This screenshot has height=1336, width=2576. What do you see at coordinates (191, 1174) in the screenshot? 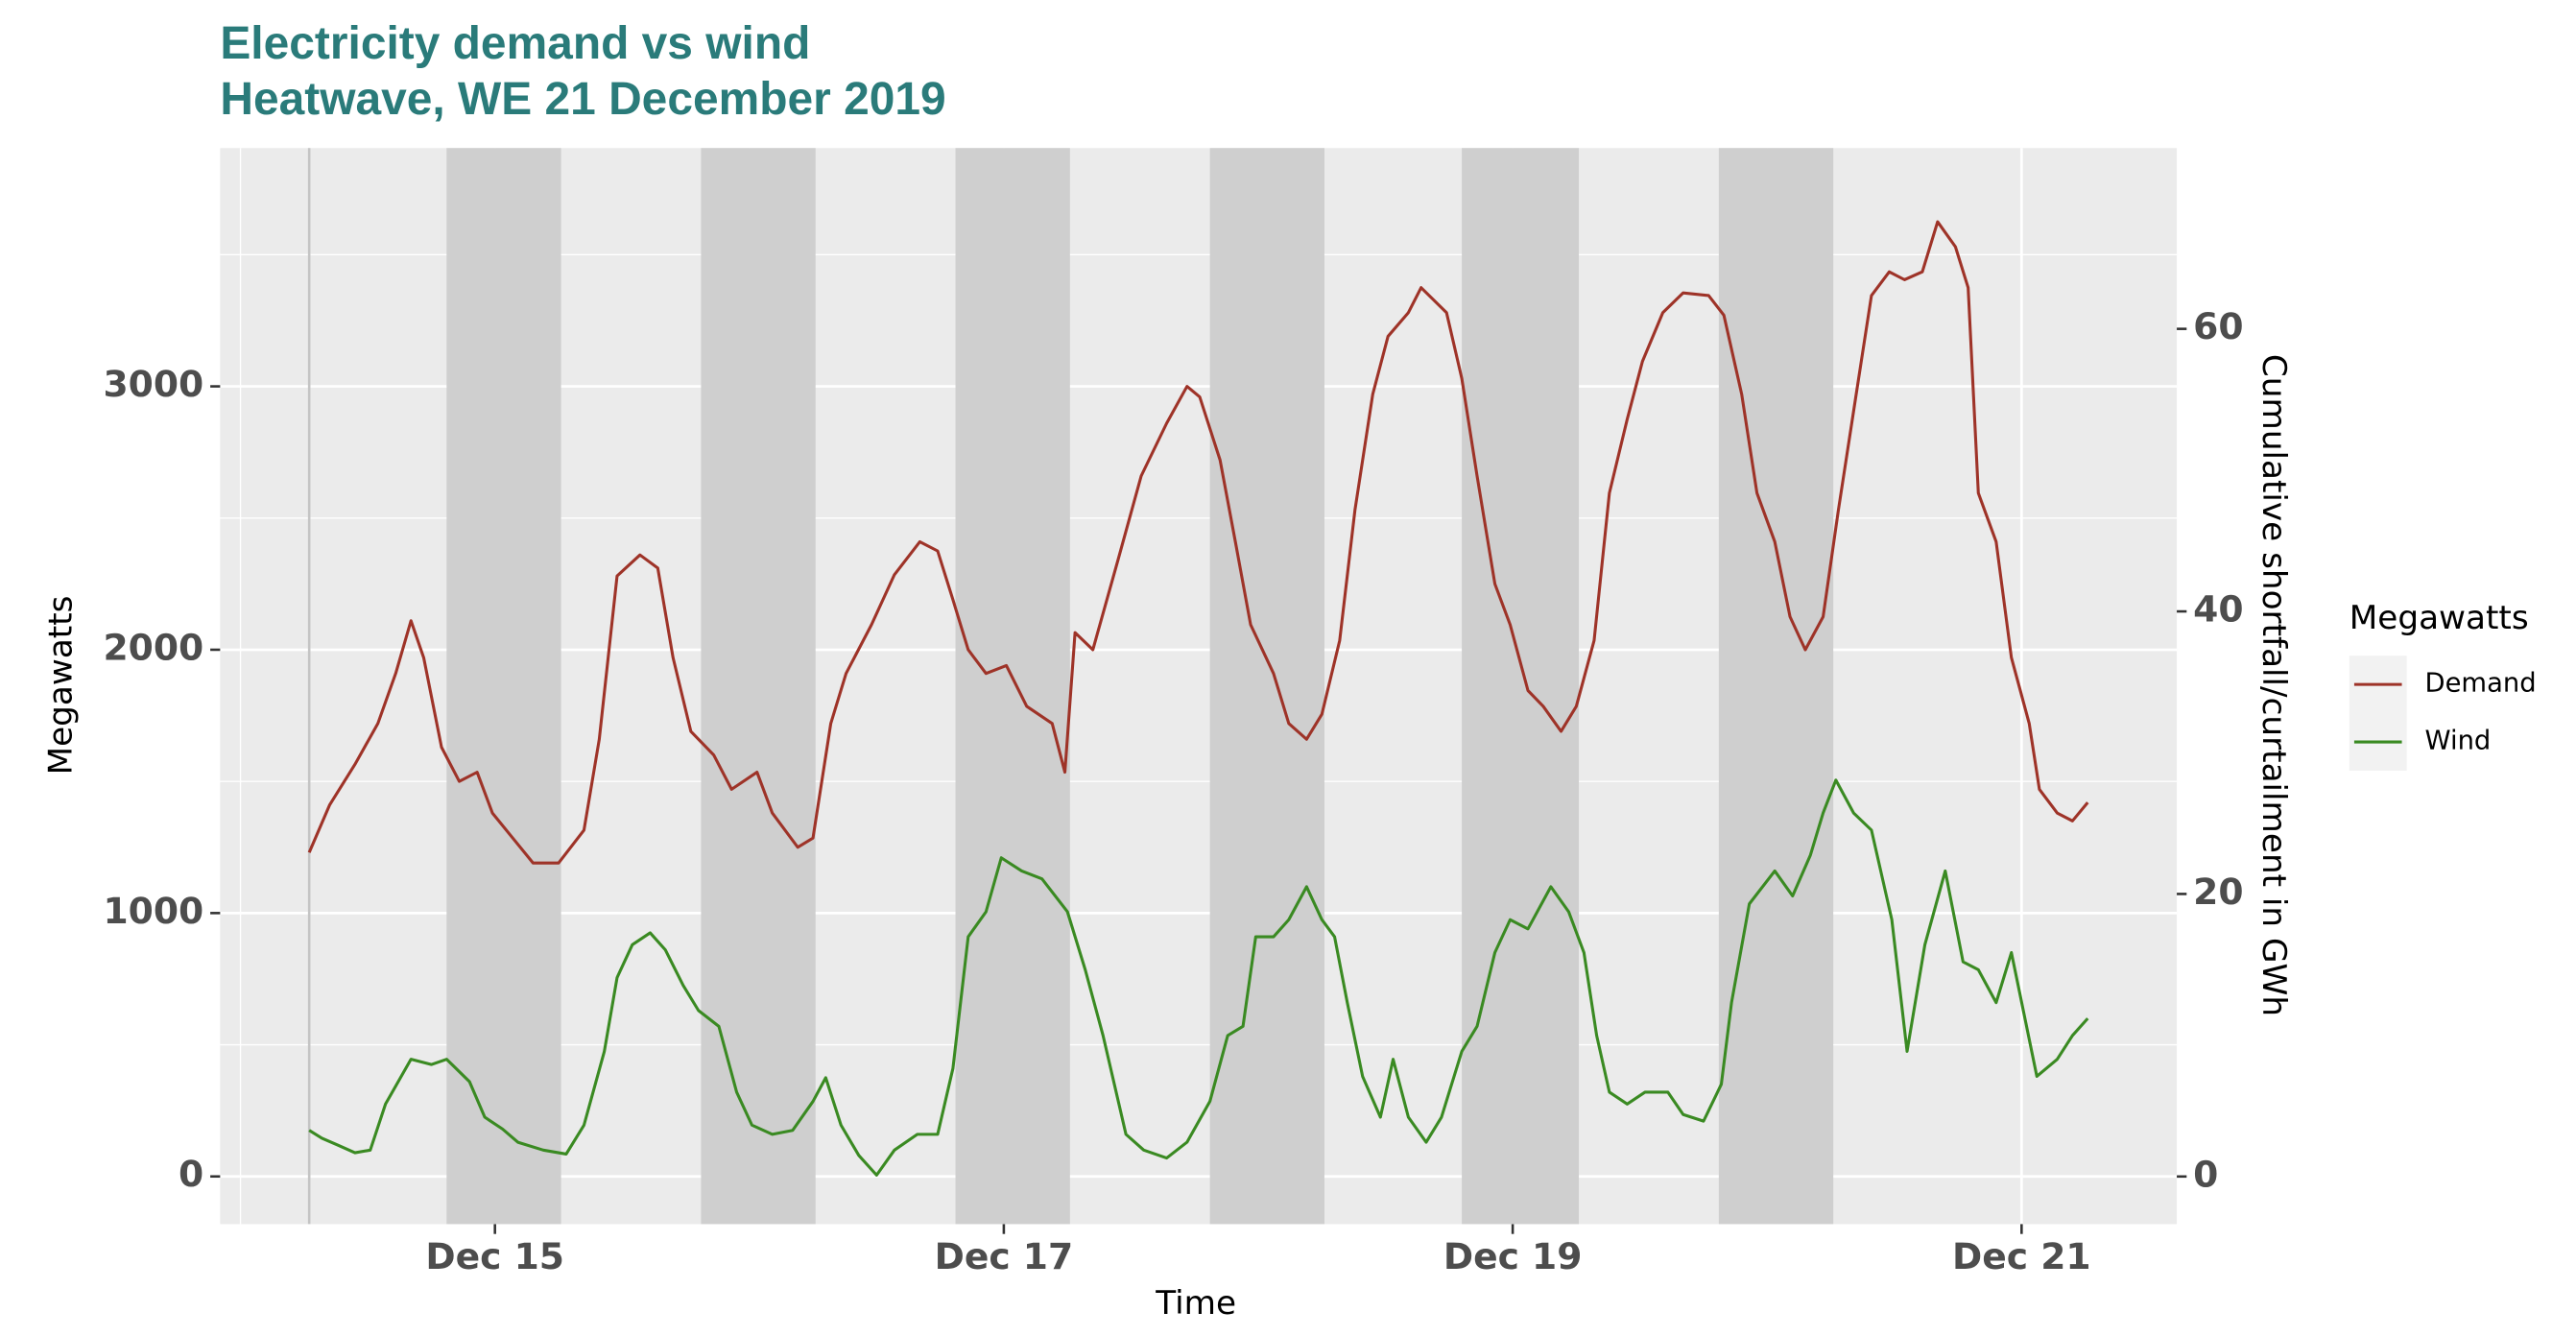
I see `y-tick-label: 0` at bounding box center [191, 1174].